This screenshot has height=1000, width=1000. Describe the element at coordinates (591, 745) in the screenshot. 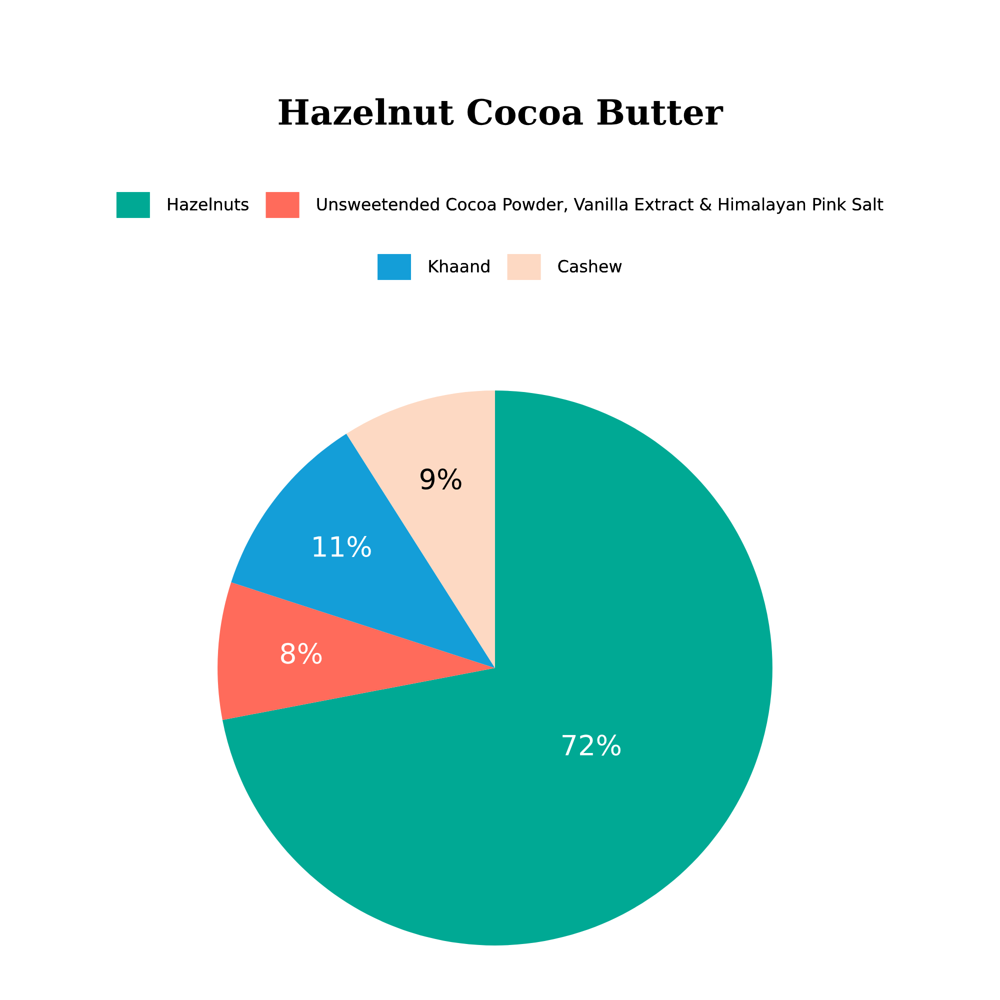

I see `data-label: 72%` at that location.